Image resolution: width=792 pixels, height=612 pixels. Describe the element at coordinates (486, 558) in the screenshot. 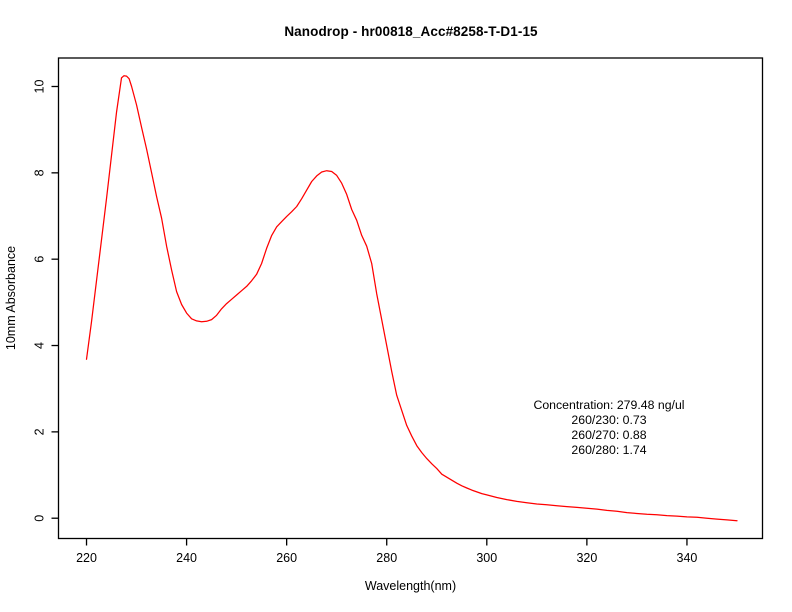

I see `x-tick-label: 300` at that location.